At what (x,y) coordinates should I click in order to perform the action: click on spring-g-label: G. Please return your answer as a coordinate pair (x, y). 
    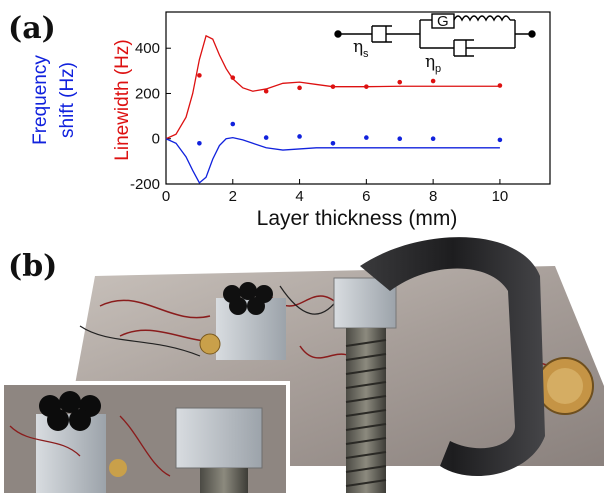
    Looking at the image, I should click on (443, 21).